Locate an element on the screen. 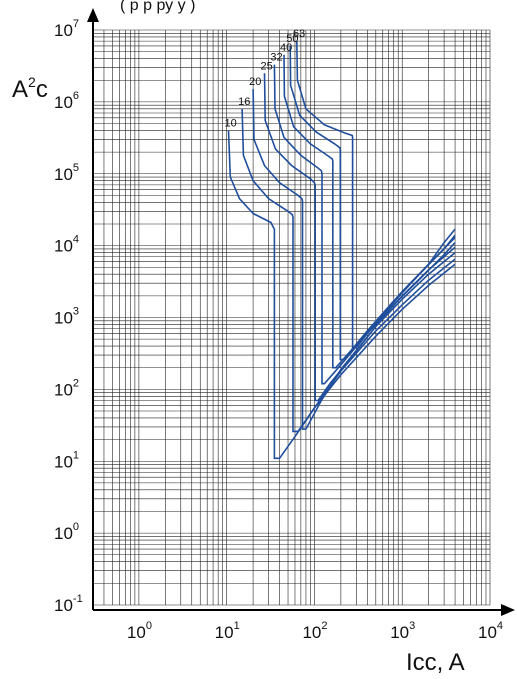 Image resolution: width=517 pixels, height=679 pixels. x-tick-label: 10³ is located at coordinates (402, 631).